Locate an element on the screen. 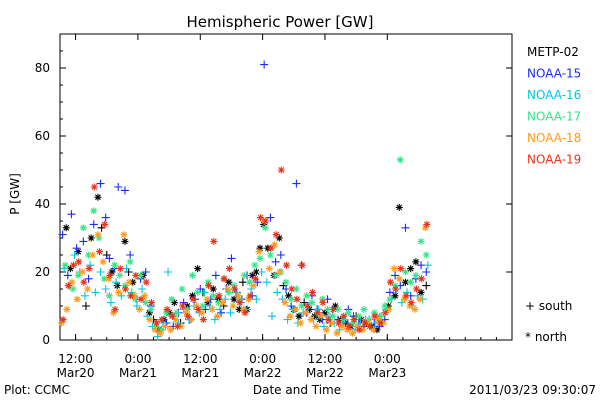 This screenshot has height=400, width=600. y-axis-label: P [GW] is located at coordinates (15, 194).